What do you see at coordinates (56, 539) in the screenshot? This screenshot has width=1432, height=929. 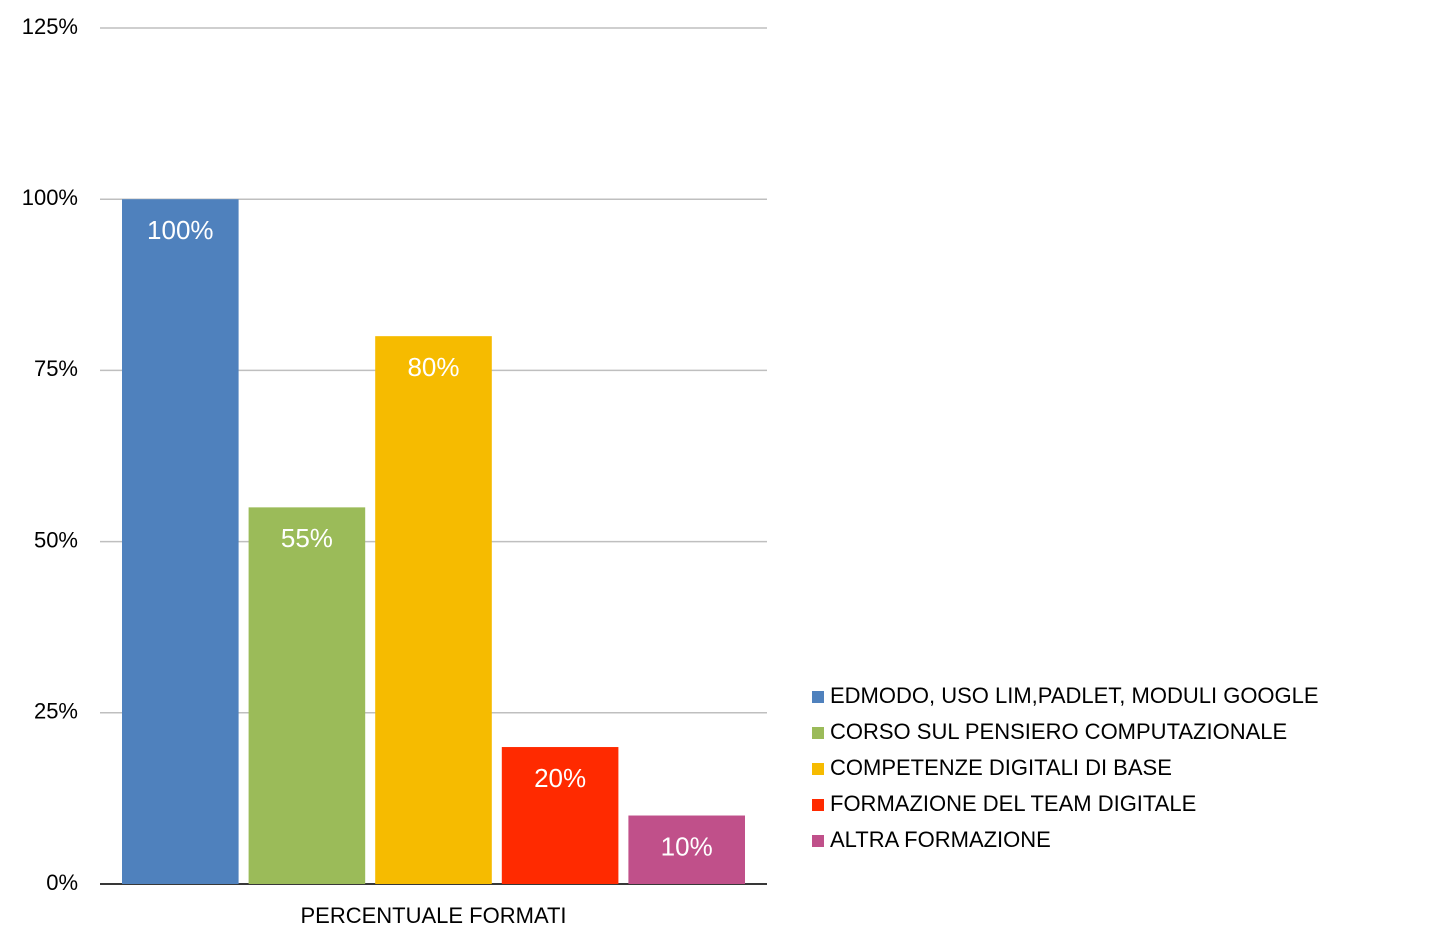 I see `y-tick-label: 50%` at bounding box center [56, 539].